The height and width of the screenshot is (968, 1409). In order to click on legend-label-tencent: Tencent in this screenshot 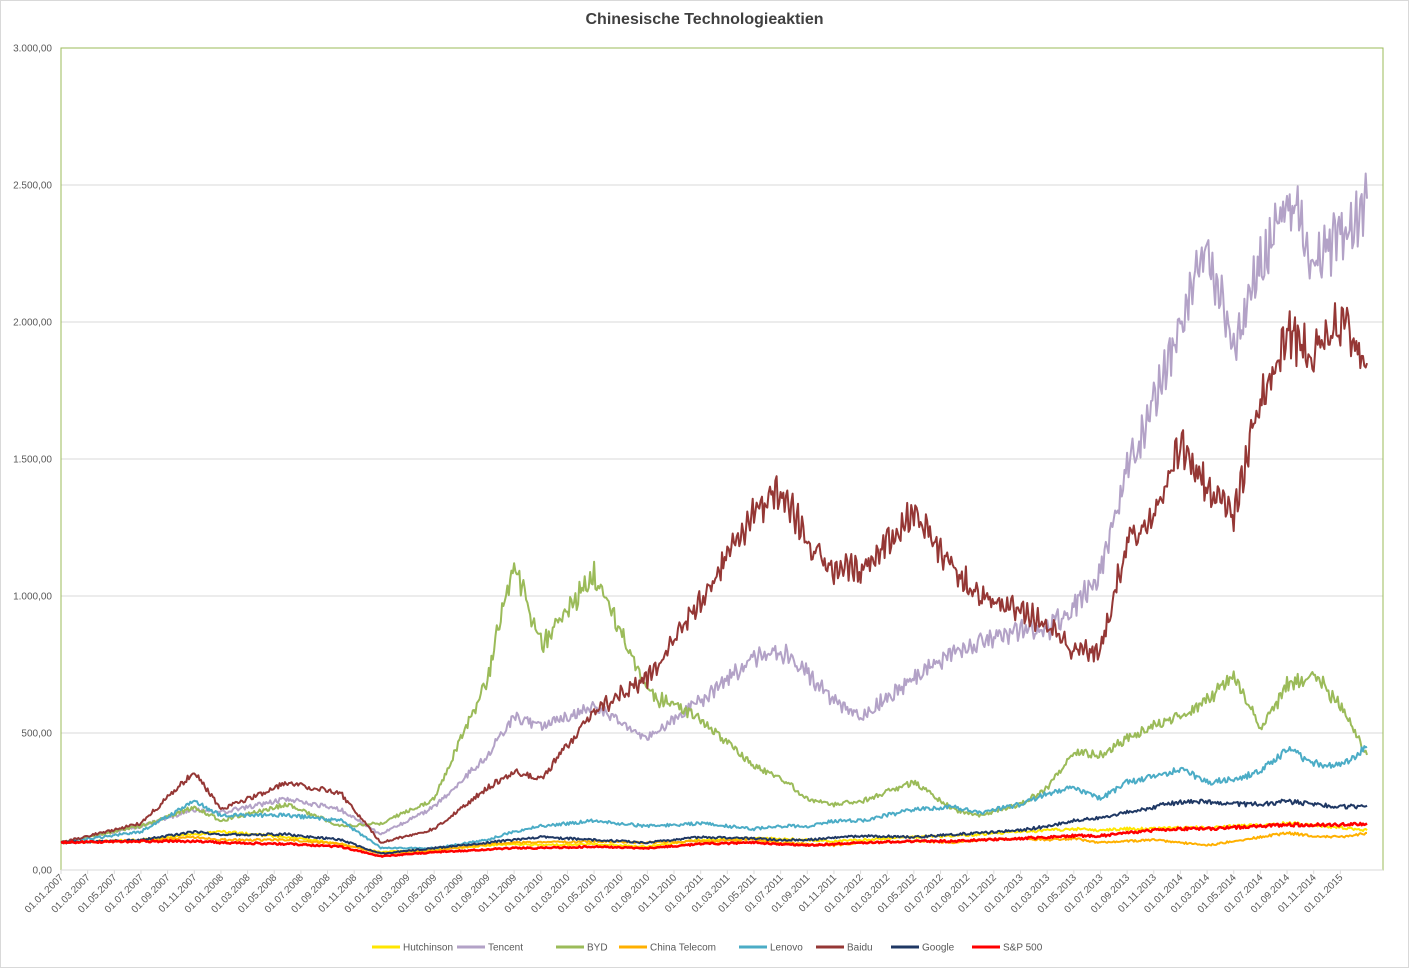, I will do `click(505, 948)`.